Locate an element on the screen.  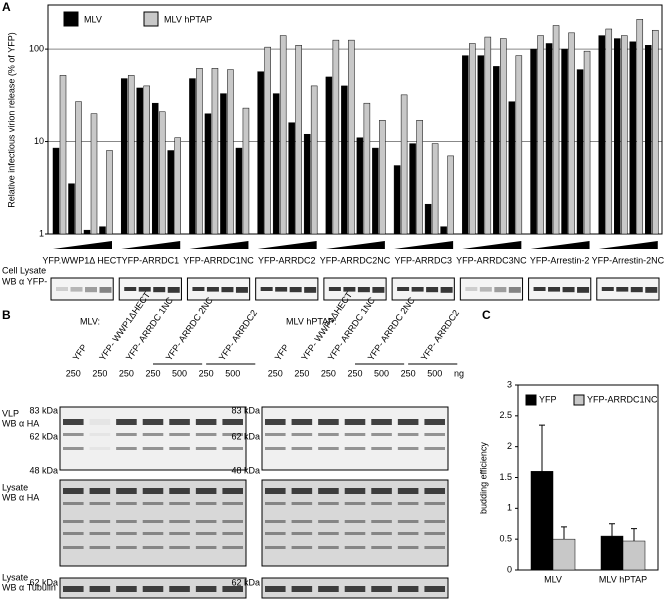
legend-swatch is located at coordinates (531, 400).